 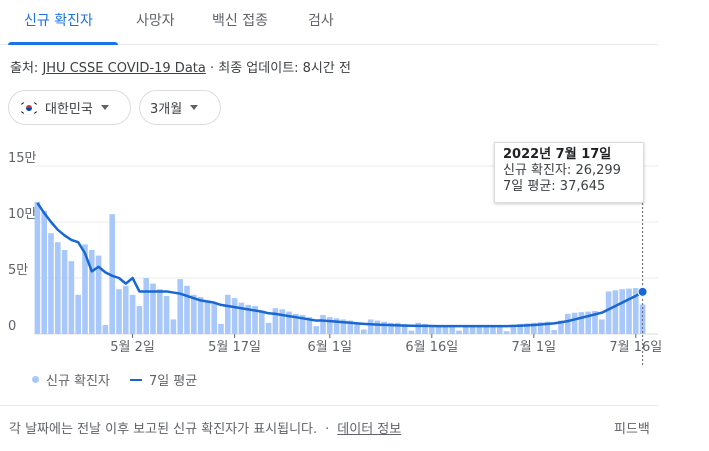 I want to click on tooltip-date: 2022년 7월 17일, so click(x=557, y=154).